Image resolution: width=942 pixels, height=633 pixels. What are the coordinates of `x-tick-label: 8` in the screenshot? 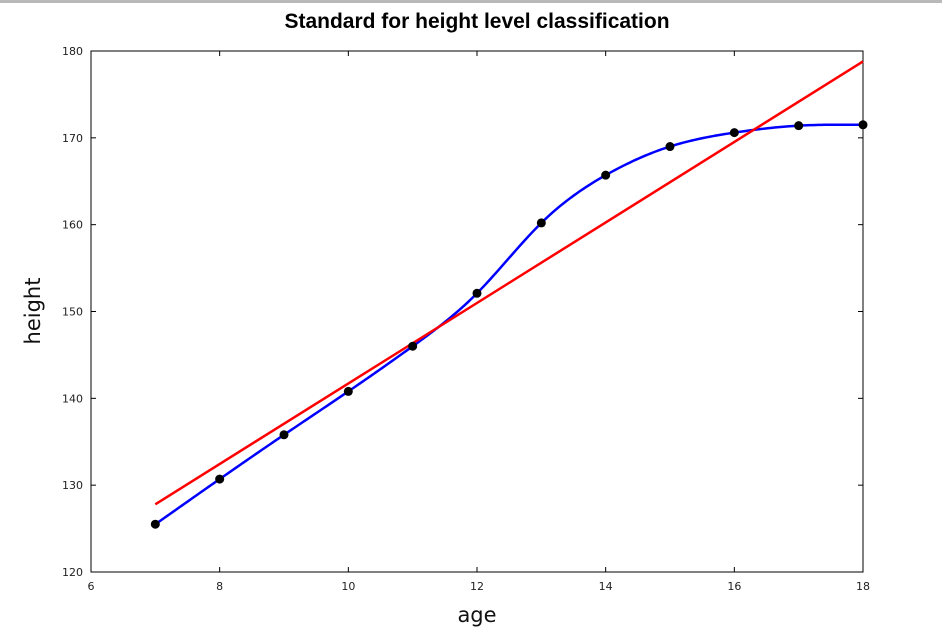 It's located at (219, 586).